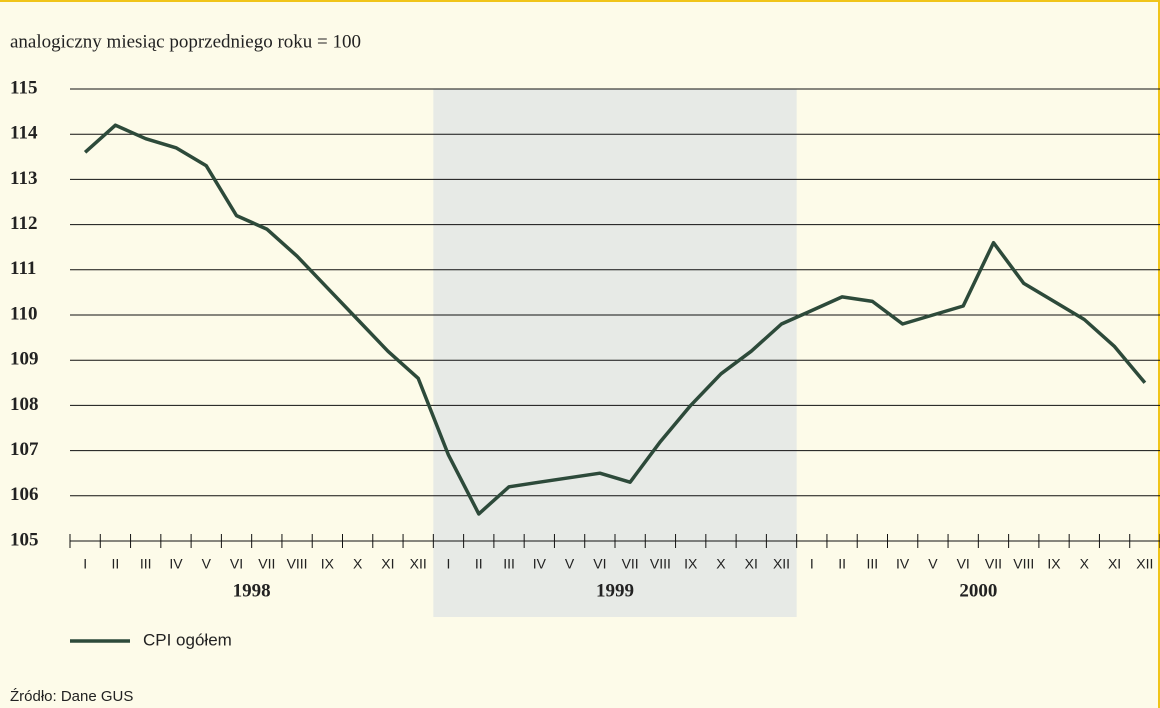 Image resolution: width=1160 pixels, height=708 pixels. I want to click on year-label: 1998, so click(252, 590).